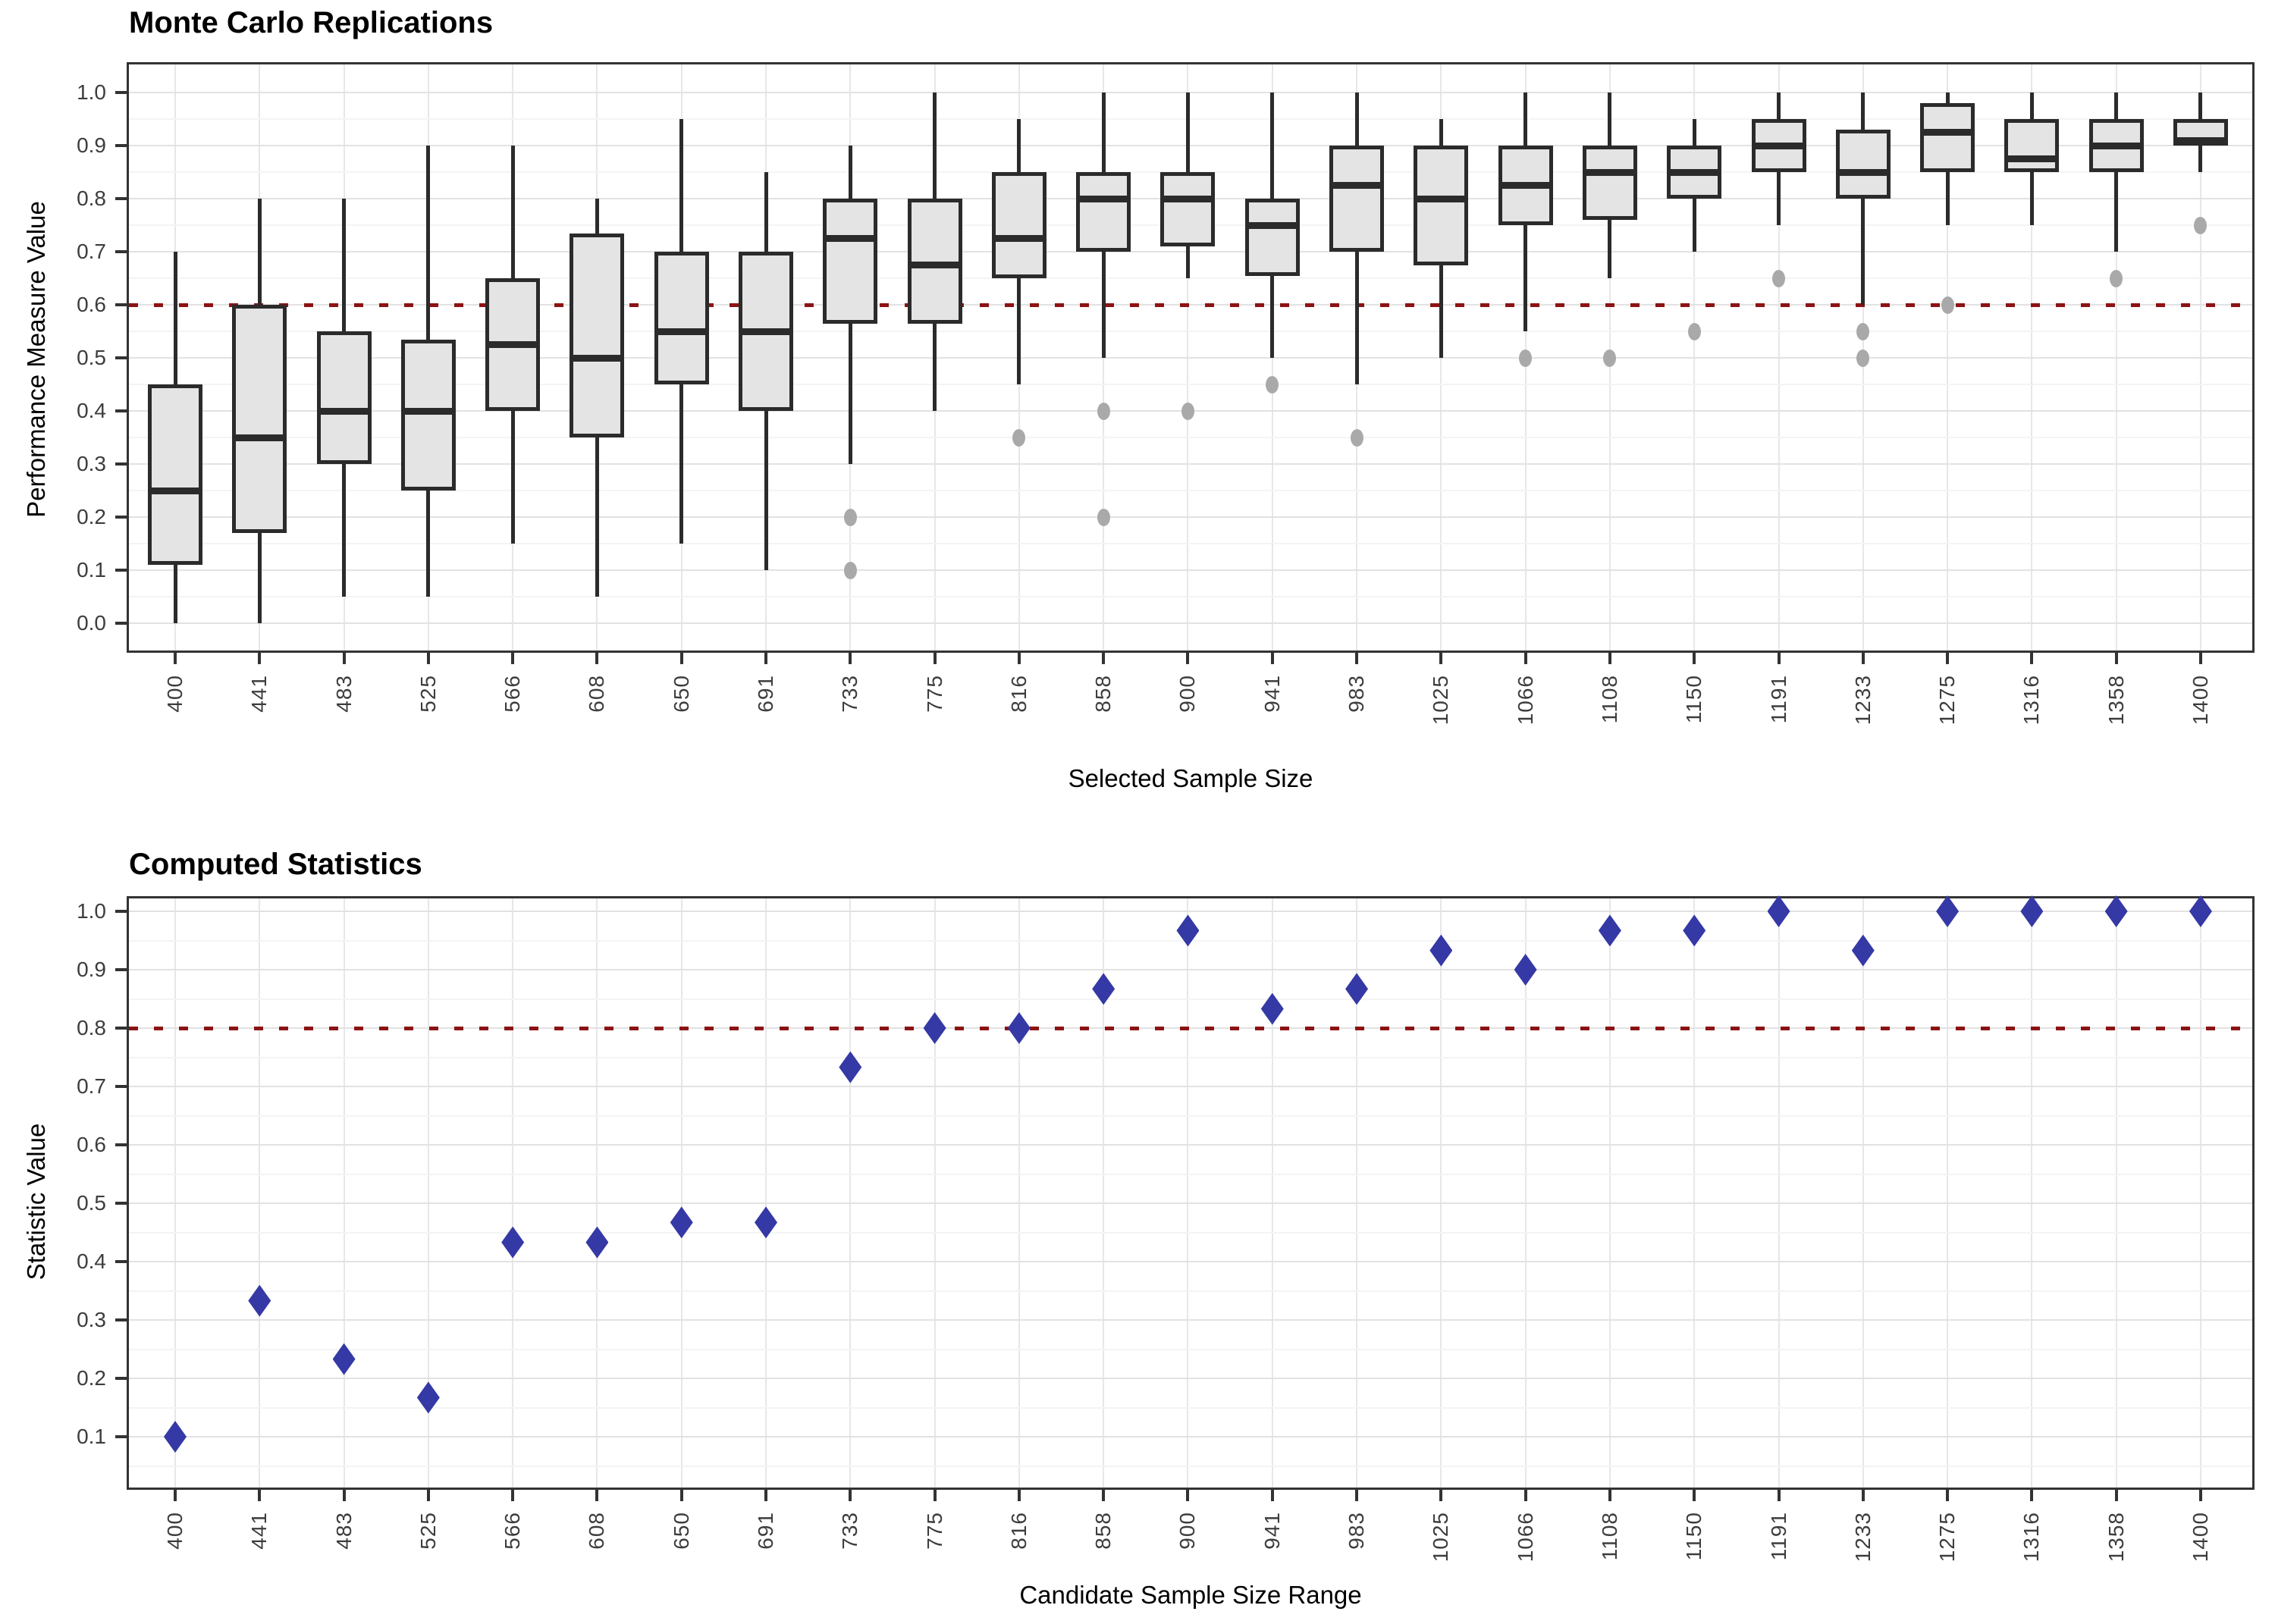 This screenshot has height=1624, width=2275. Describe the element at coordinates (1694, 699) in the screenshot. I see `x-tick-label: 1150` at that location.